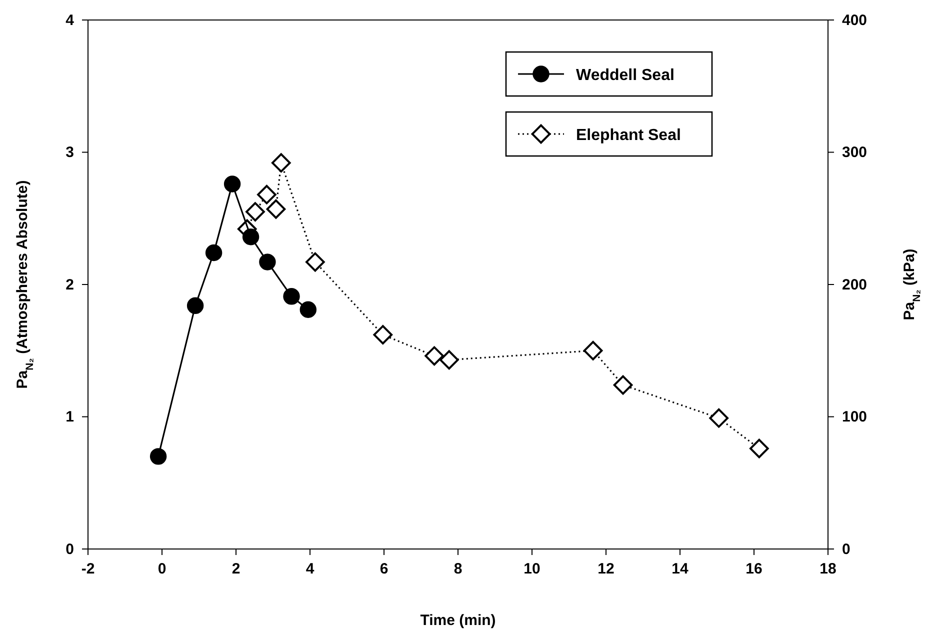 The width and height of the screenshot is (928, 633). Describe the element at coordinates (384, 569) in the screenshot. I see `x-tick-label: 6` at that location.